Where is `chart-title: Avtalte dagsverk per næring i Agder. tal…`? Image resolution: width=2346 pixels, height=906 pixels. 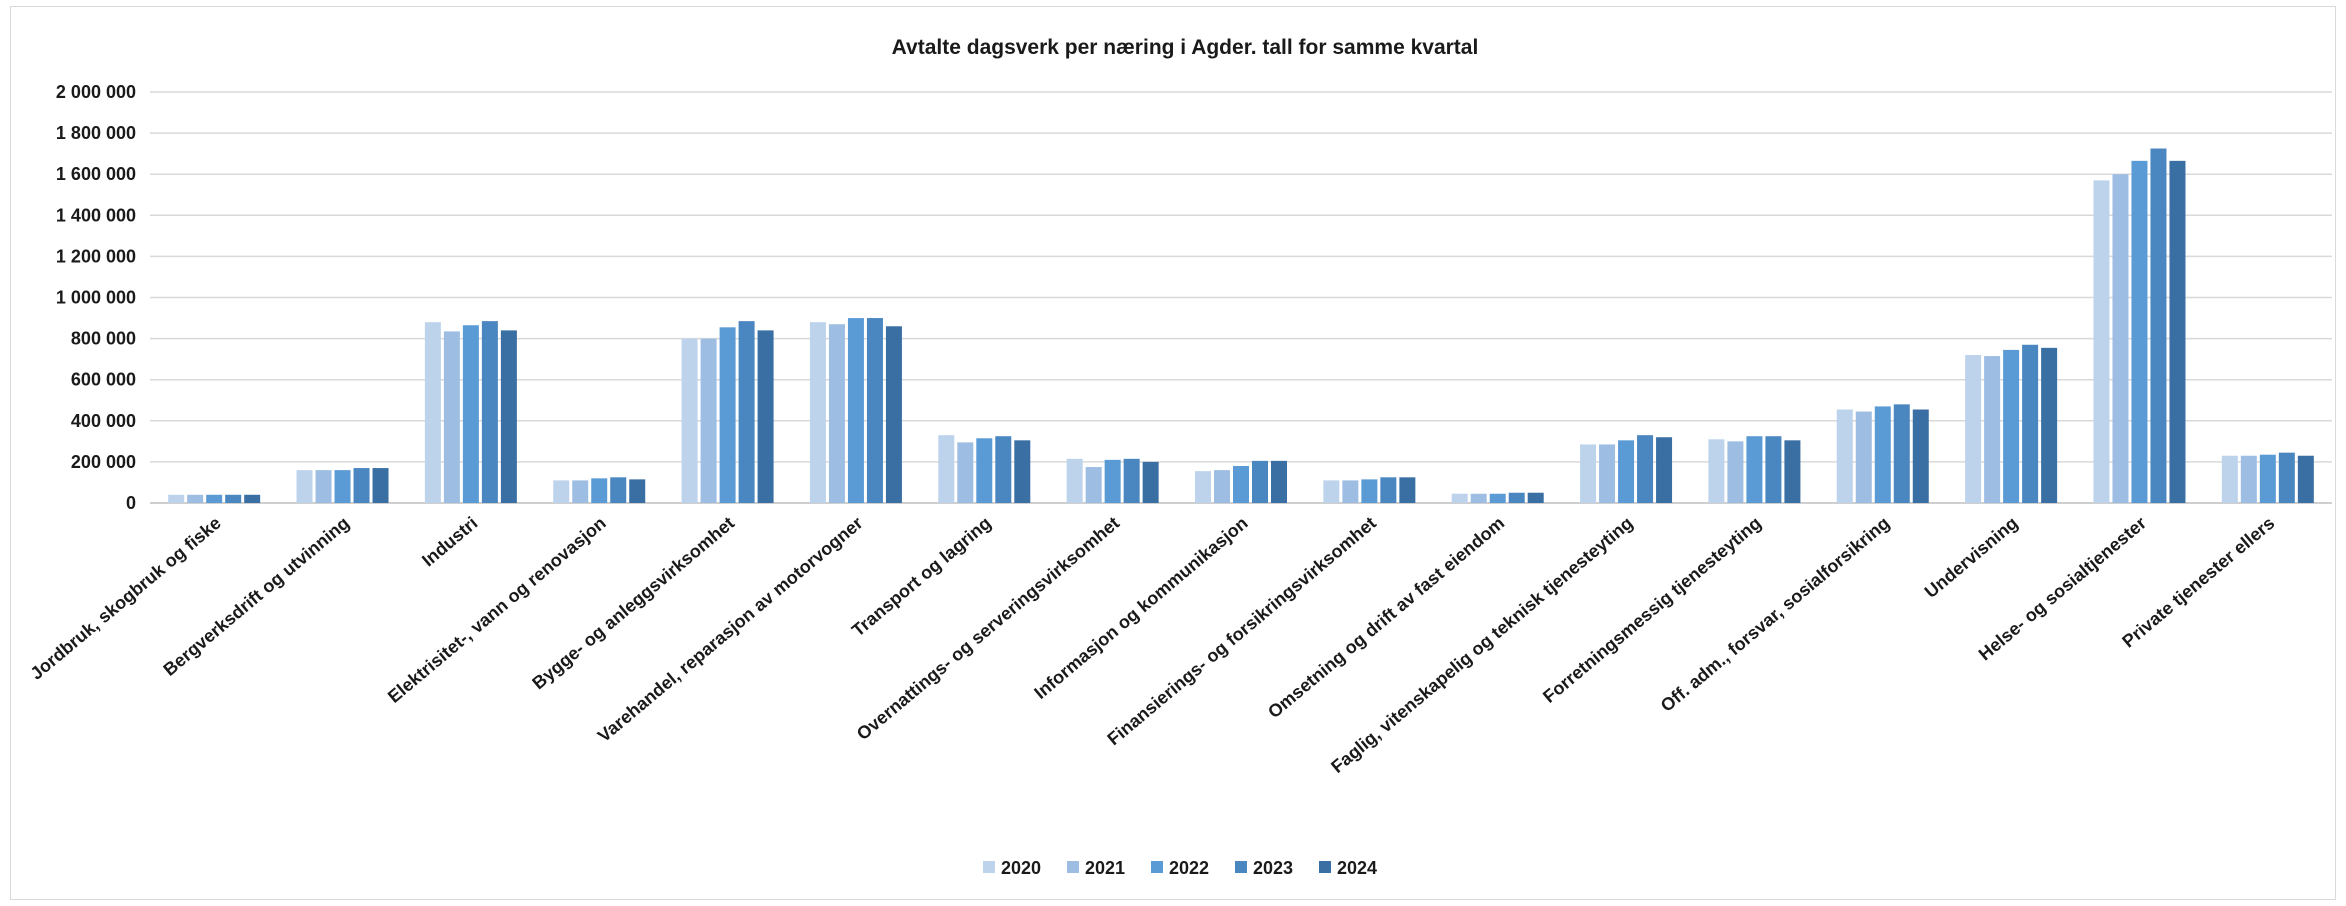
chart-title: Avtalte dagsverk per næring i Agder. tal… is located at coordinates (1185, 47).